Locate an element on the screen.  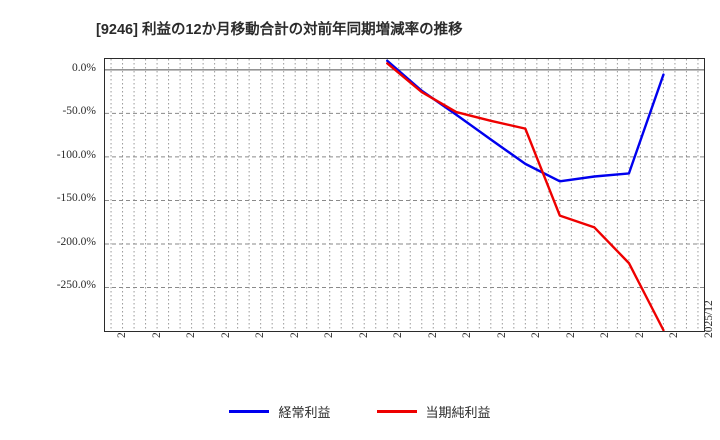
series-line is located at coordinates (525, 121).